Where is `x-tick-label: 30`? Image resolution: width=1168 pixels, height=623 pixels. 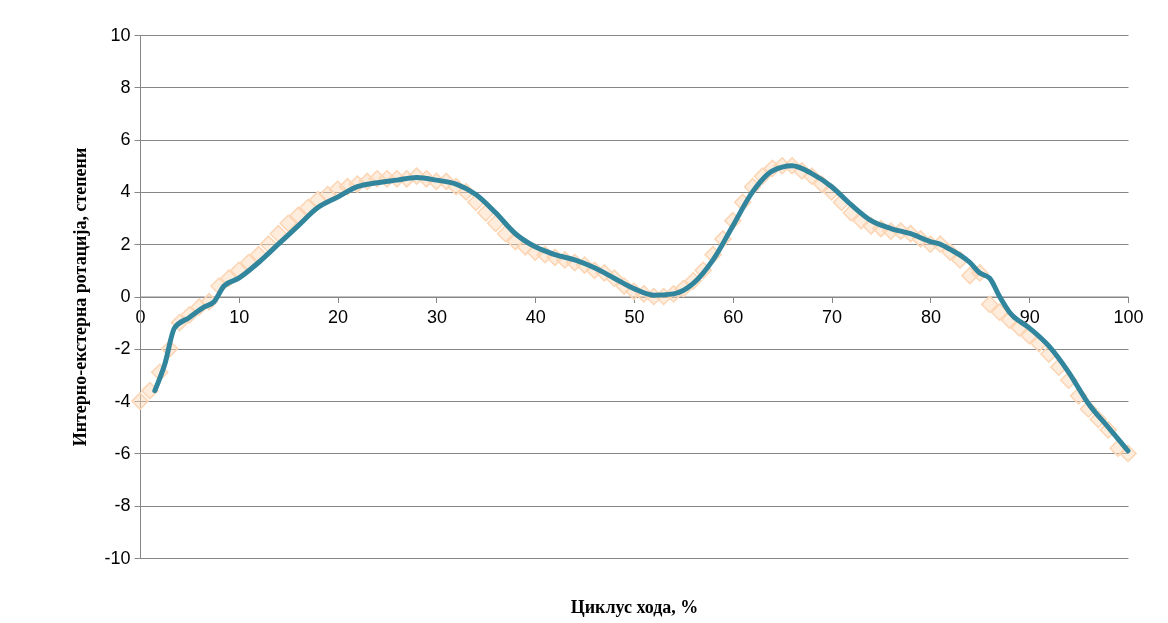 x-tick-label: 30 is located at coordinates (436, 317).